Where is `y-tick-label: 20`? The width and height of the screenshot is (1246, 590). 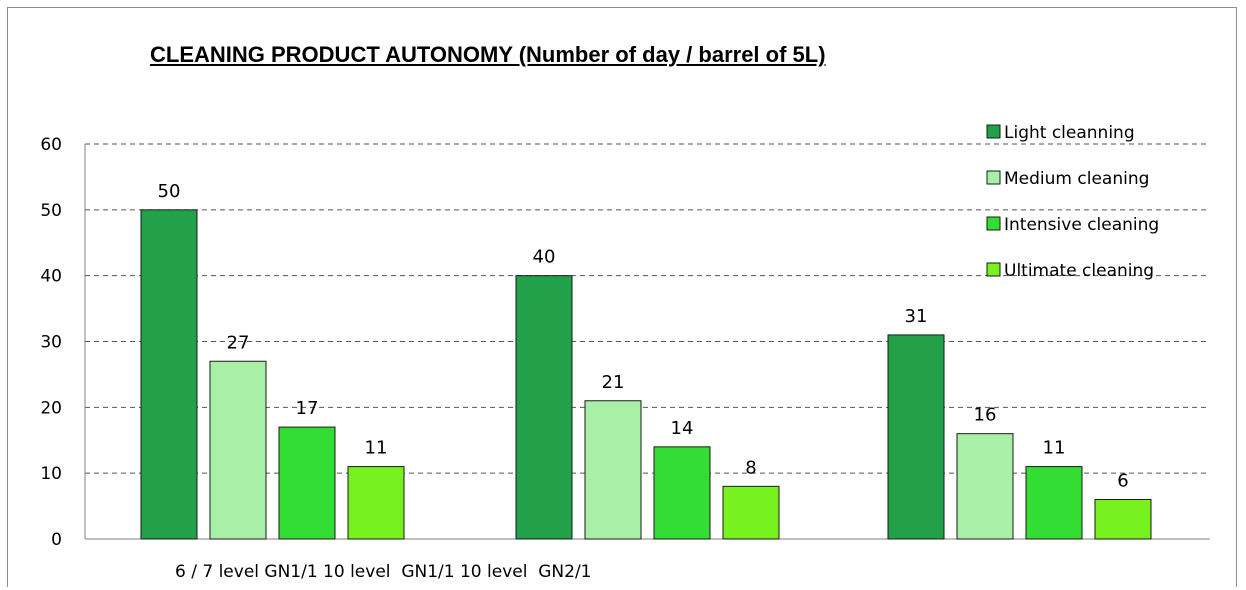 y-tick-label: 20 is located at coordinates (51, 408).